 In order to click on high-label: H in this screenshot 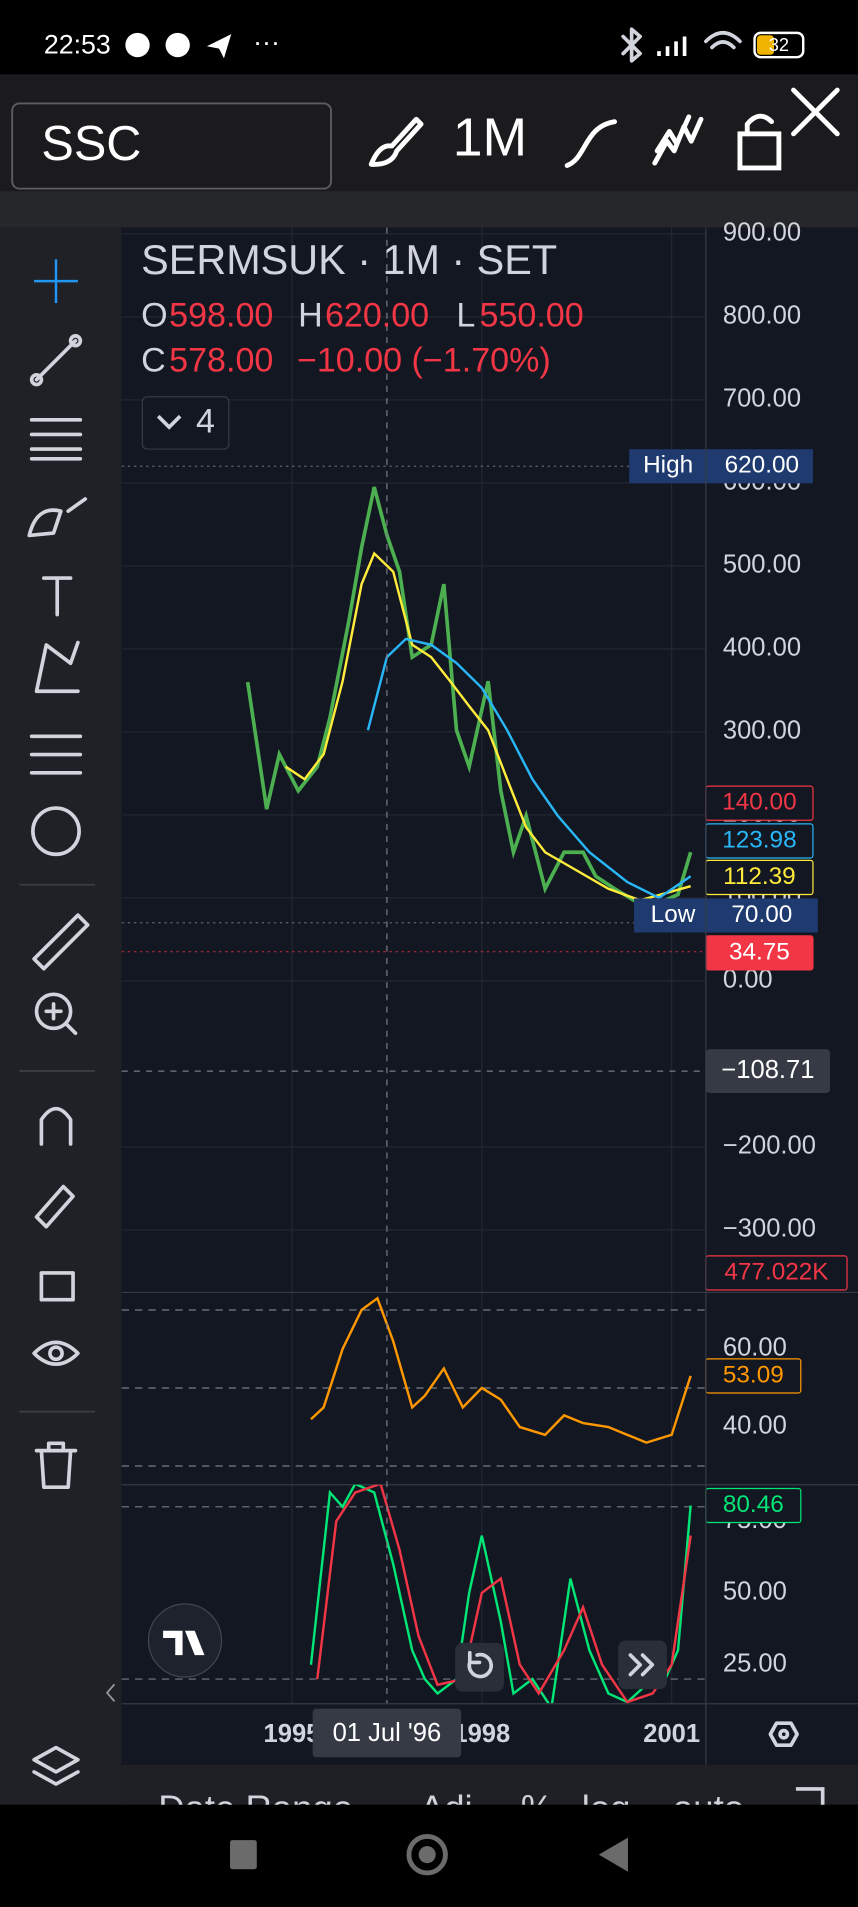, I will do `click(310, 316)`.